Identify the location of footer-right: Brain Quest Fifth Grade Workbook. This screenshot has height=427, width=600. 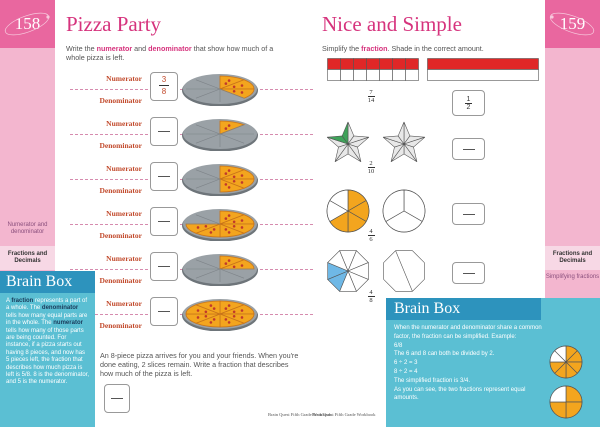
(344, 414).